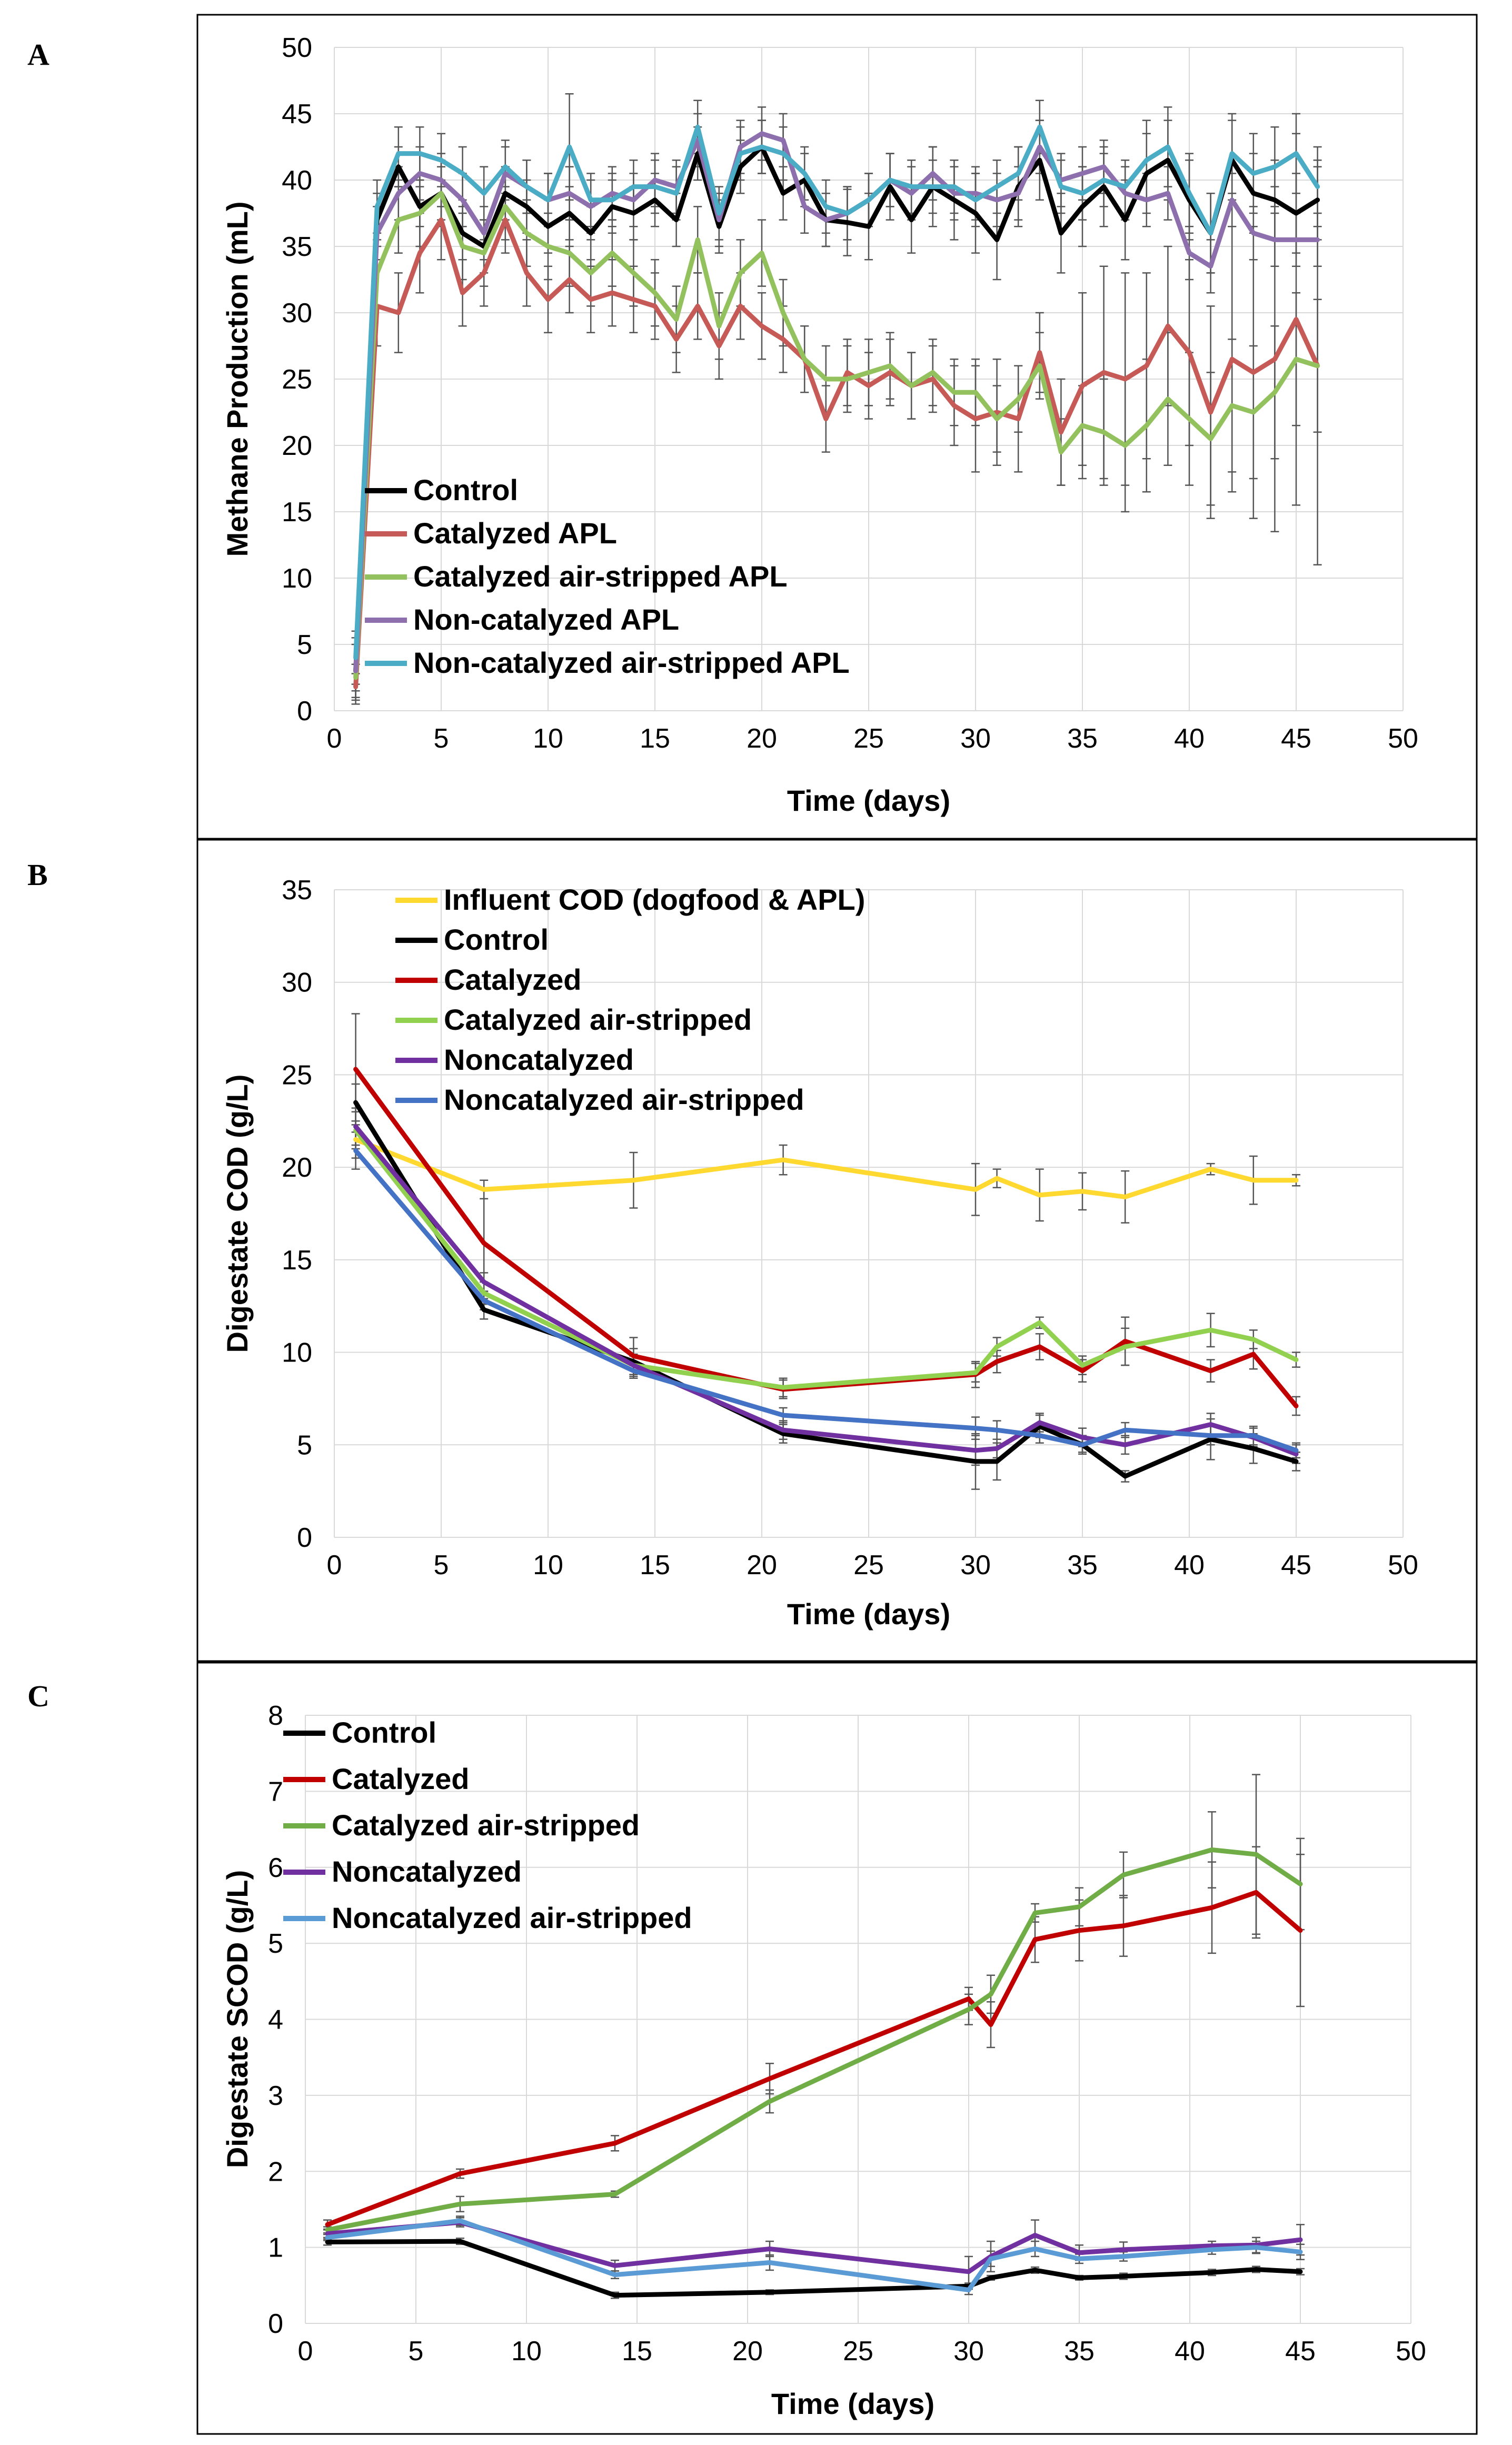 This screenshot has height=2445, width=1512. I want to click on y-tick-label: 2, so click(275, 2171).